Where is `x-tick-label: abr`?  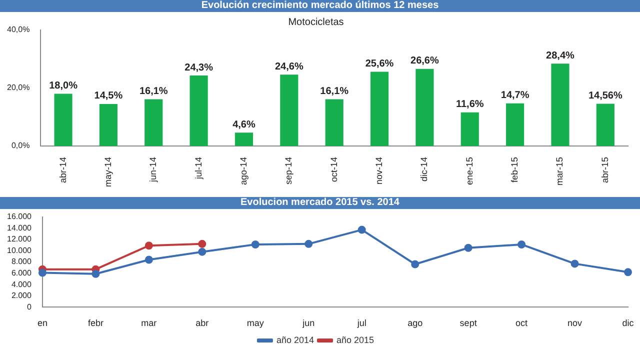 x-tick-label: abr is located at coordinates (202, 323).